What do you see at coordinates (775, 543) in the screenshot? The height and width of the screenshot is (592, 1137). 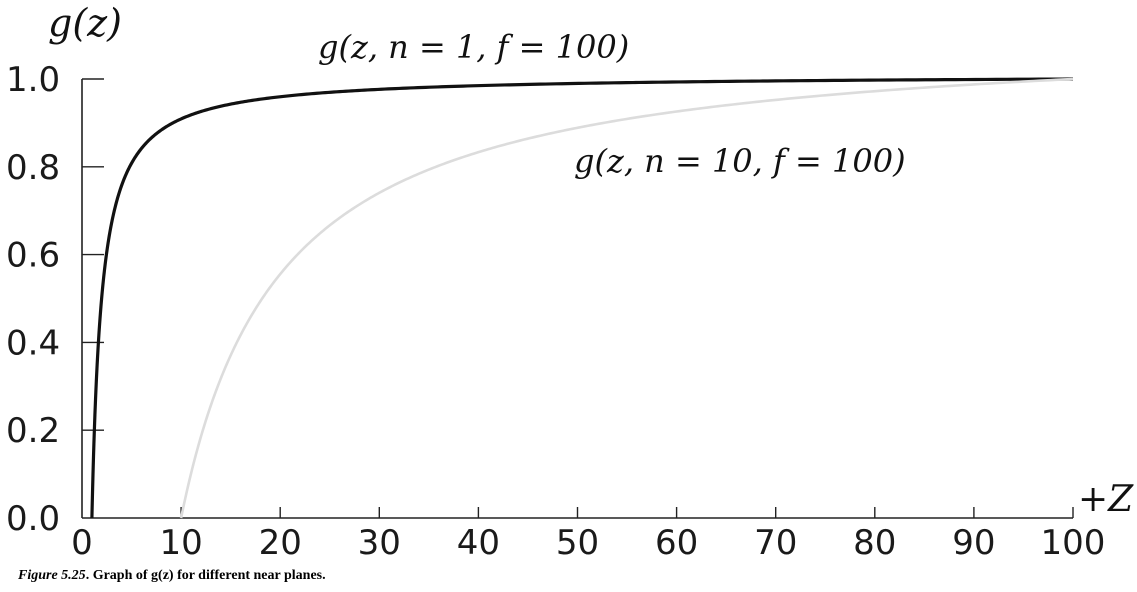 I see `x-tick-label: 70` at bounding box center [775, 543].